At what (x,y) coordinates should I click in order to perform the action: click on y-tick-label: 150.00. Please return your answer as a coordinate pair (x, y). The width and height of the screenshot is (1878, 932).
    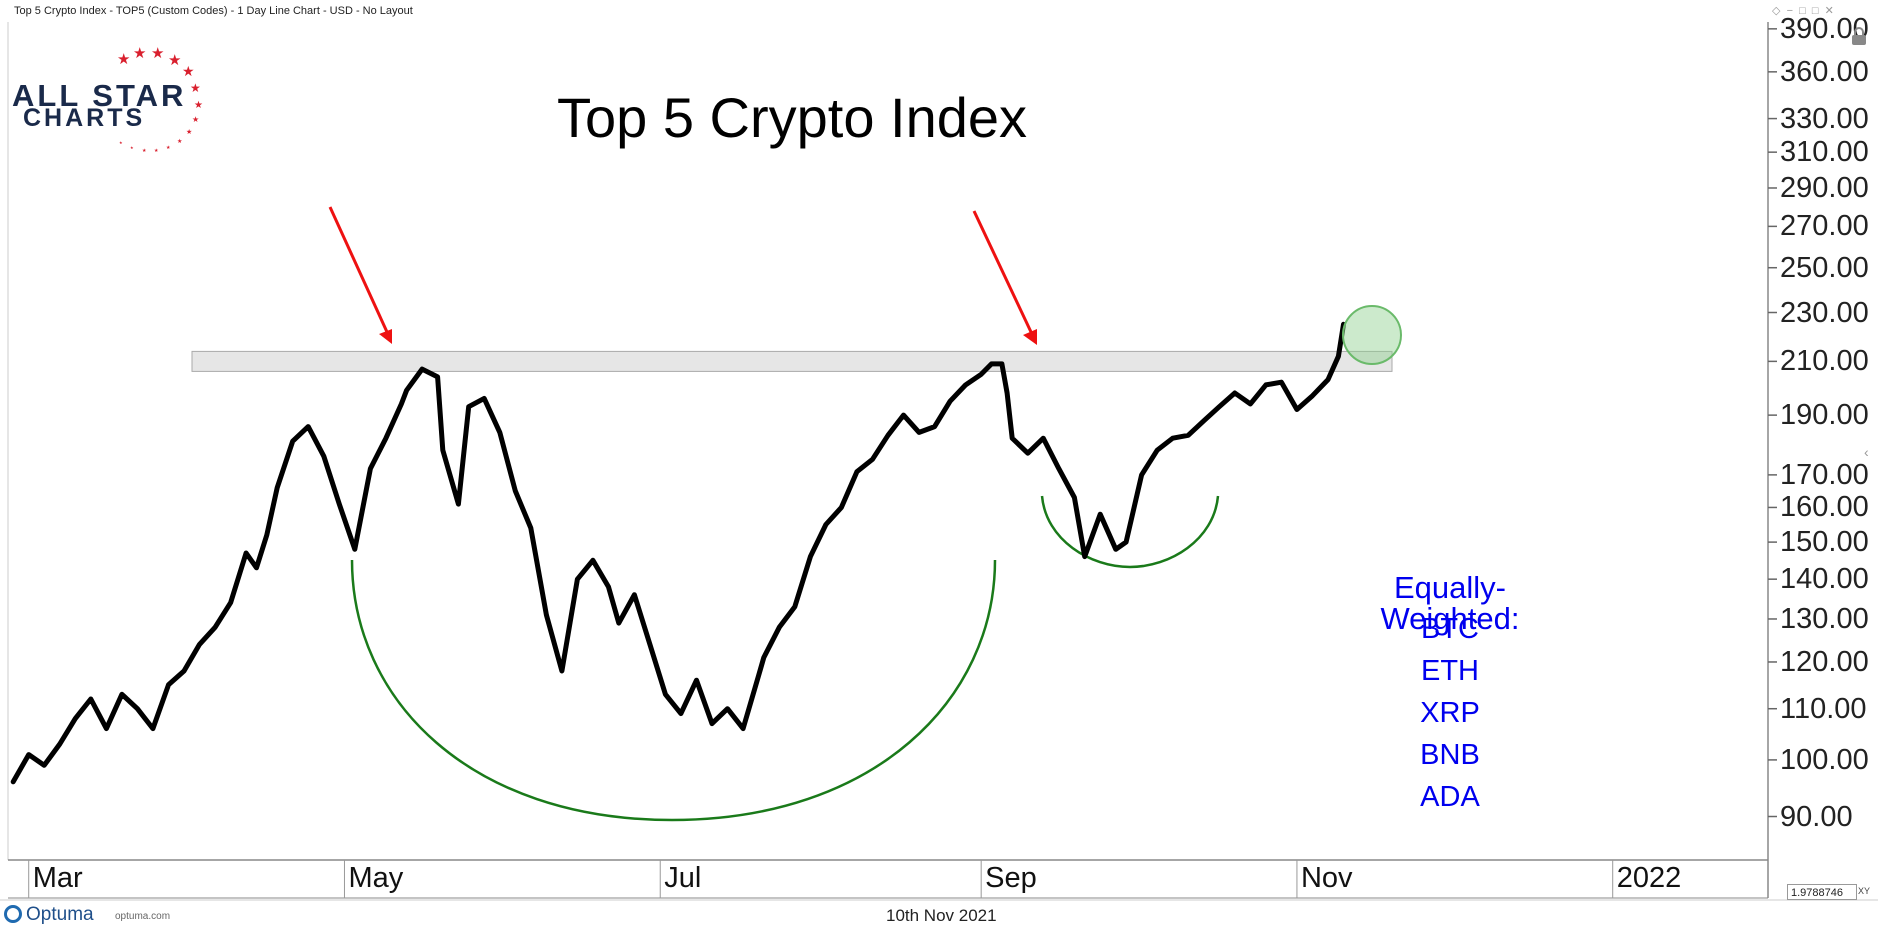
    Looking at the image, I should click on (1824, 542).